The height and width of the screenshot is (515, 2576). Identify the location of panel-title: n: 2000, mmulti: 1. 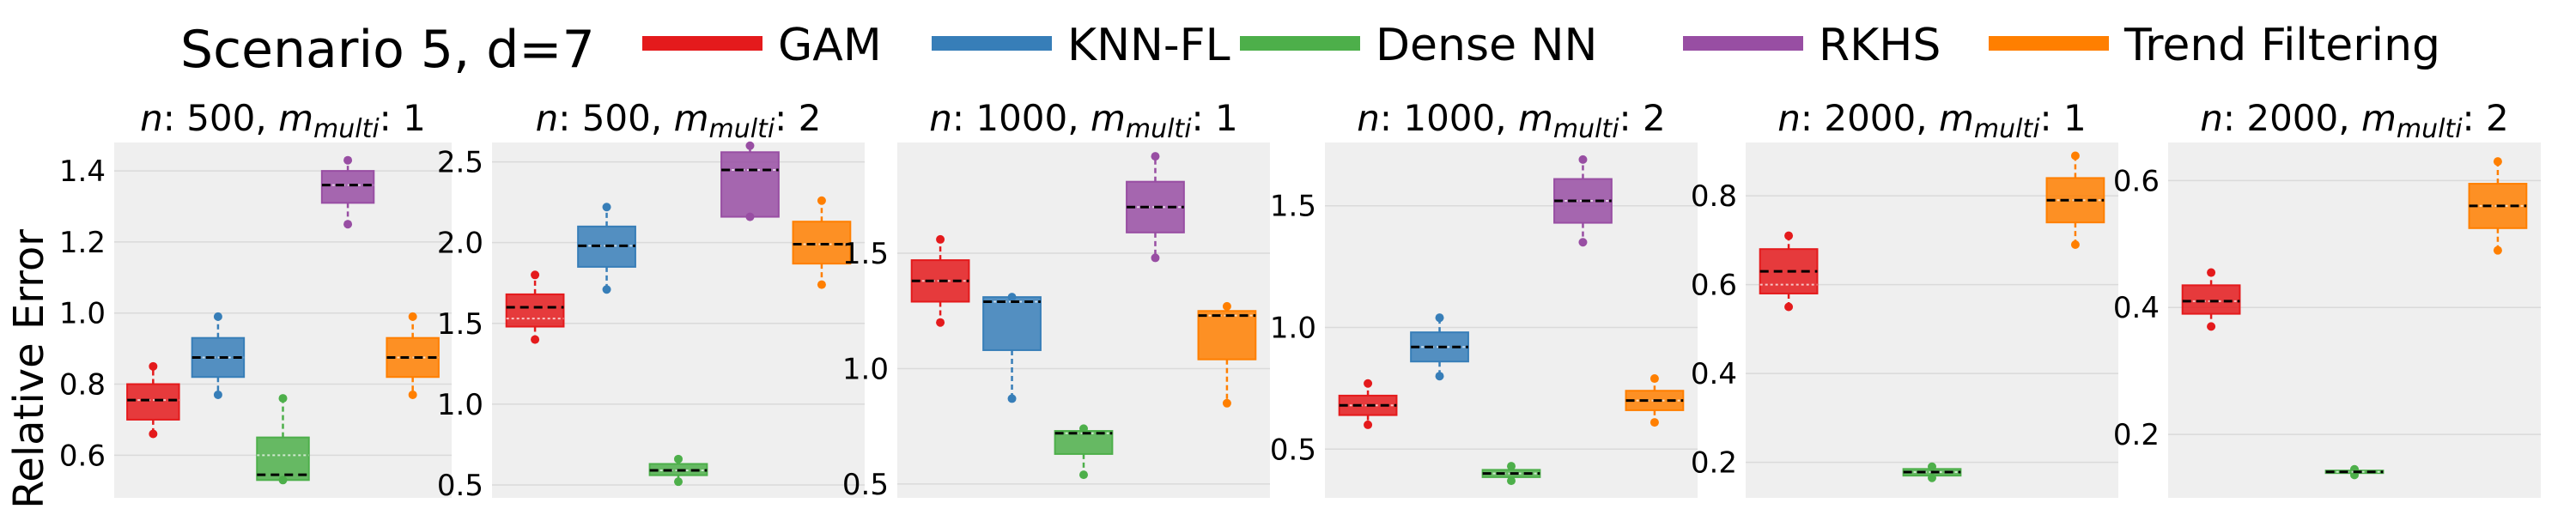
(1932, 120).